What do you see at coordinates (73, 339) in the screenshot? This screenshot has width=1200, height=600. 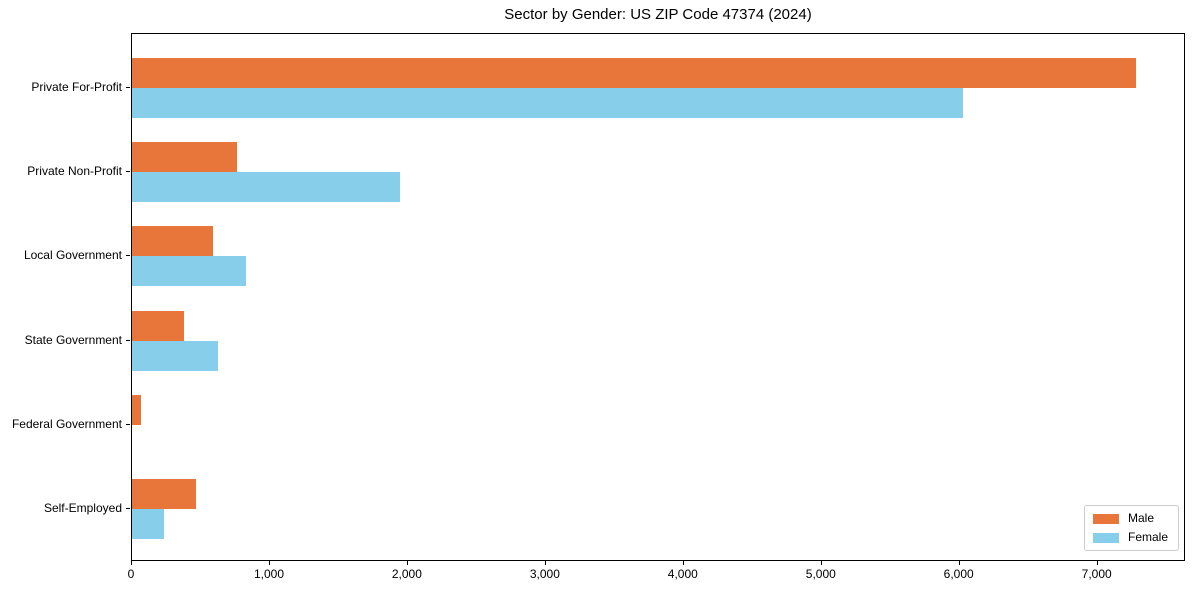 I see `y-label-state-government: State Government` at bounding box center [73, 339].